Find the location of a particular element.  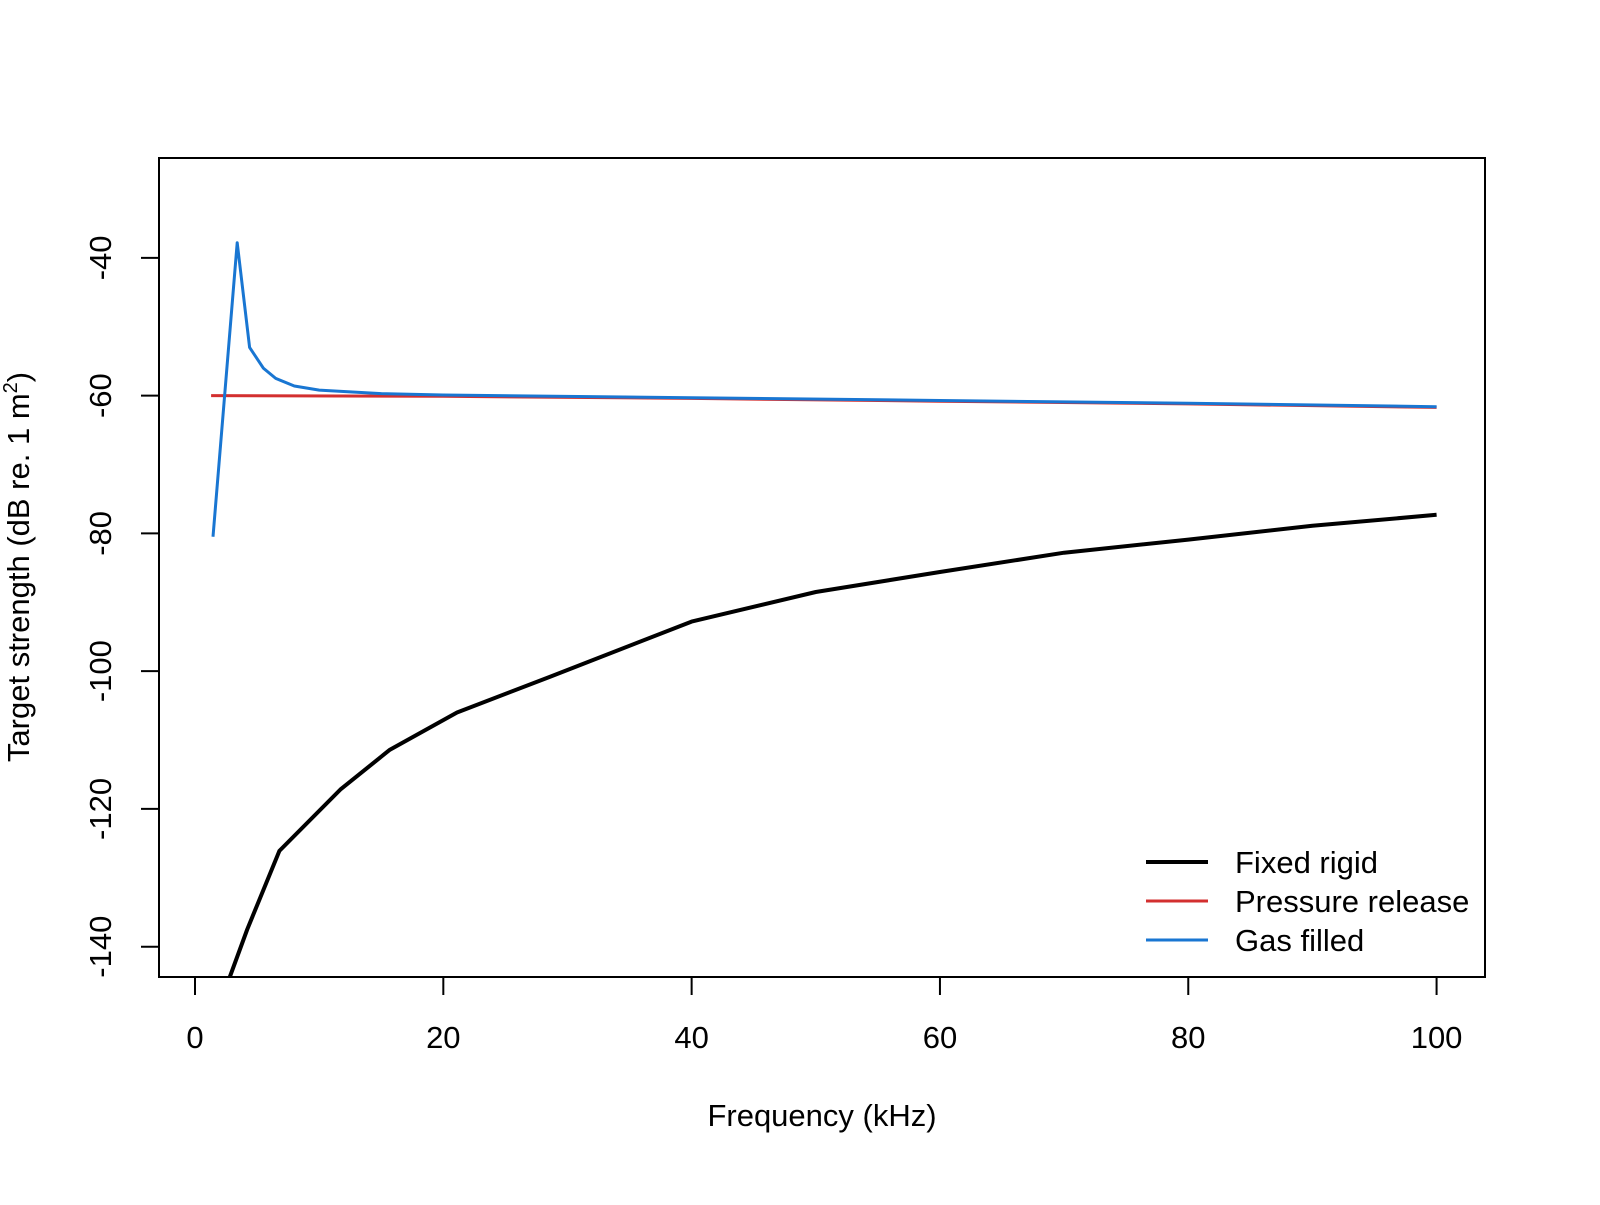

y-tick-label: -100 is located at coordinates (100, 671).